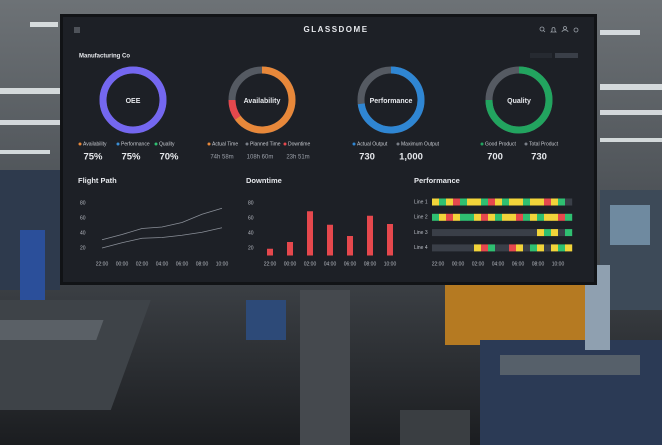 This screenshot has width=662, height=445. Describe the element at coordinates (297, 158) in the screenshot. I see `legend-value: 23h 51m` at that location.